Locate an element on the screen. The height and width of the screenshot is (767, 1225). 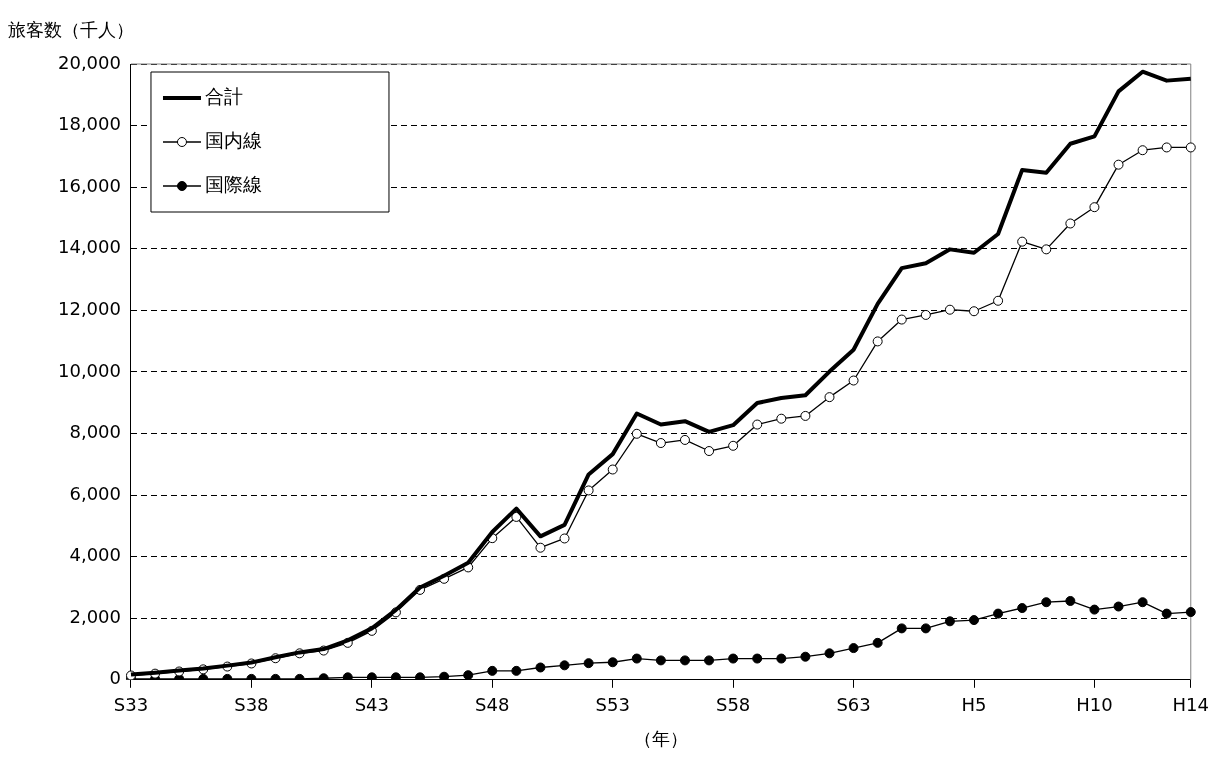
y-tick-label: 0 is located at coordinates (115, 678).